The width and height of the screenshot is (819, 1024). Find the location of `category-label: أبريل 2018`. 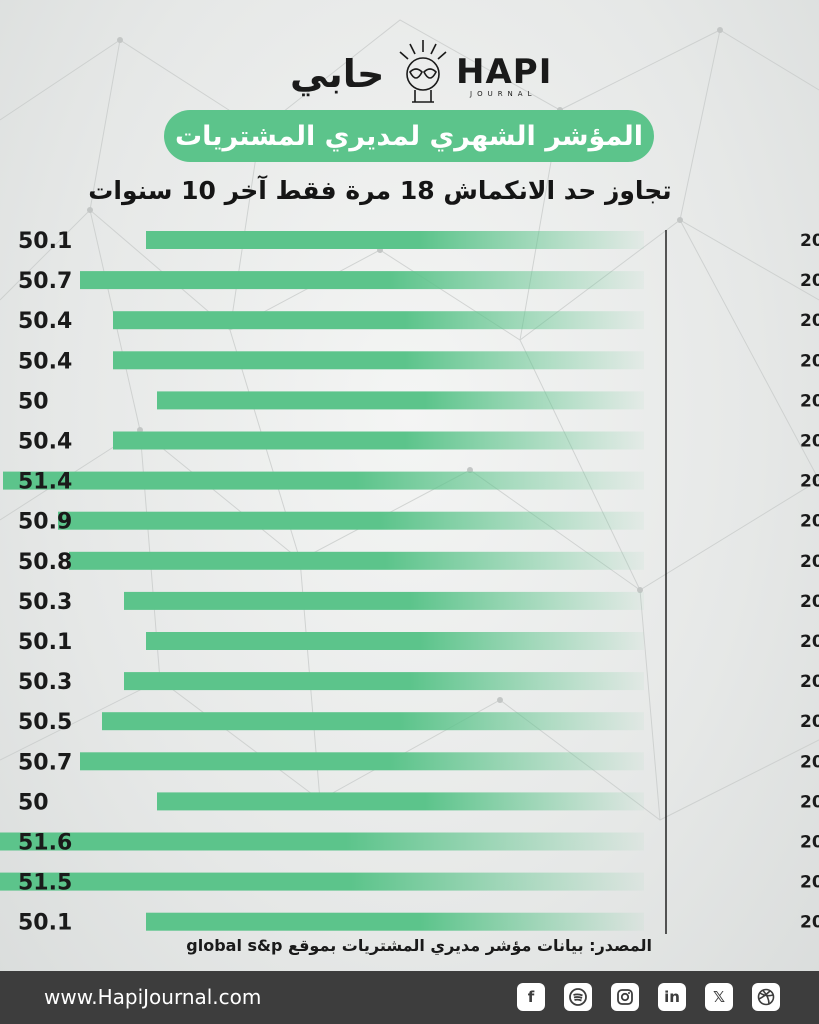

category-label: أبريل 2018 is located at coordinates (809, 641).